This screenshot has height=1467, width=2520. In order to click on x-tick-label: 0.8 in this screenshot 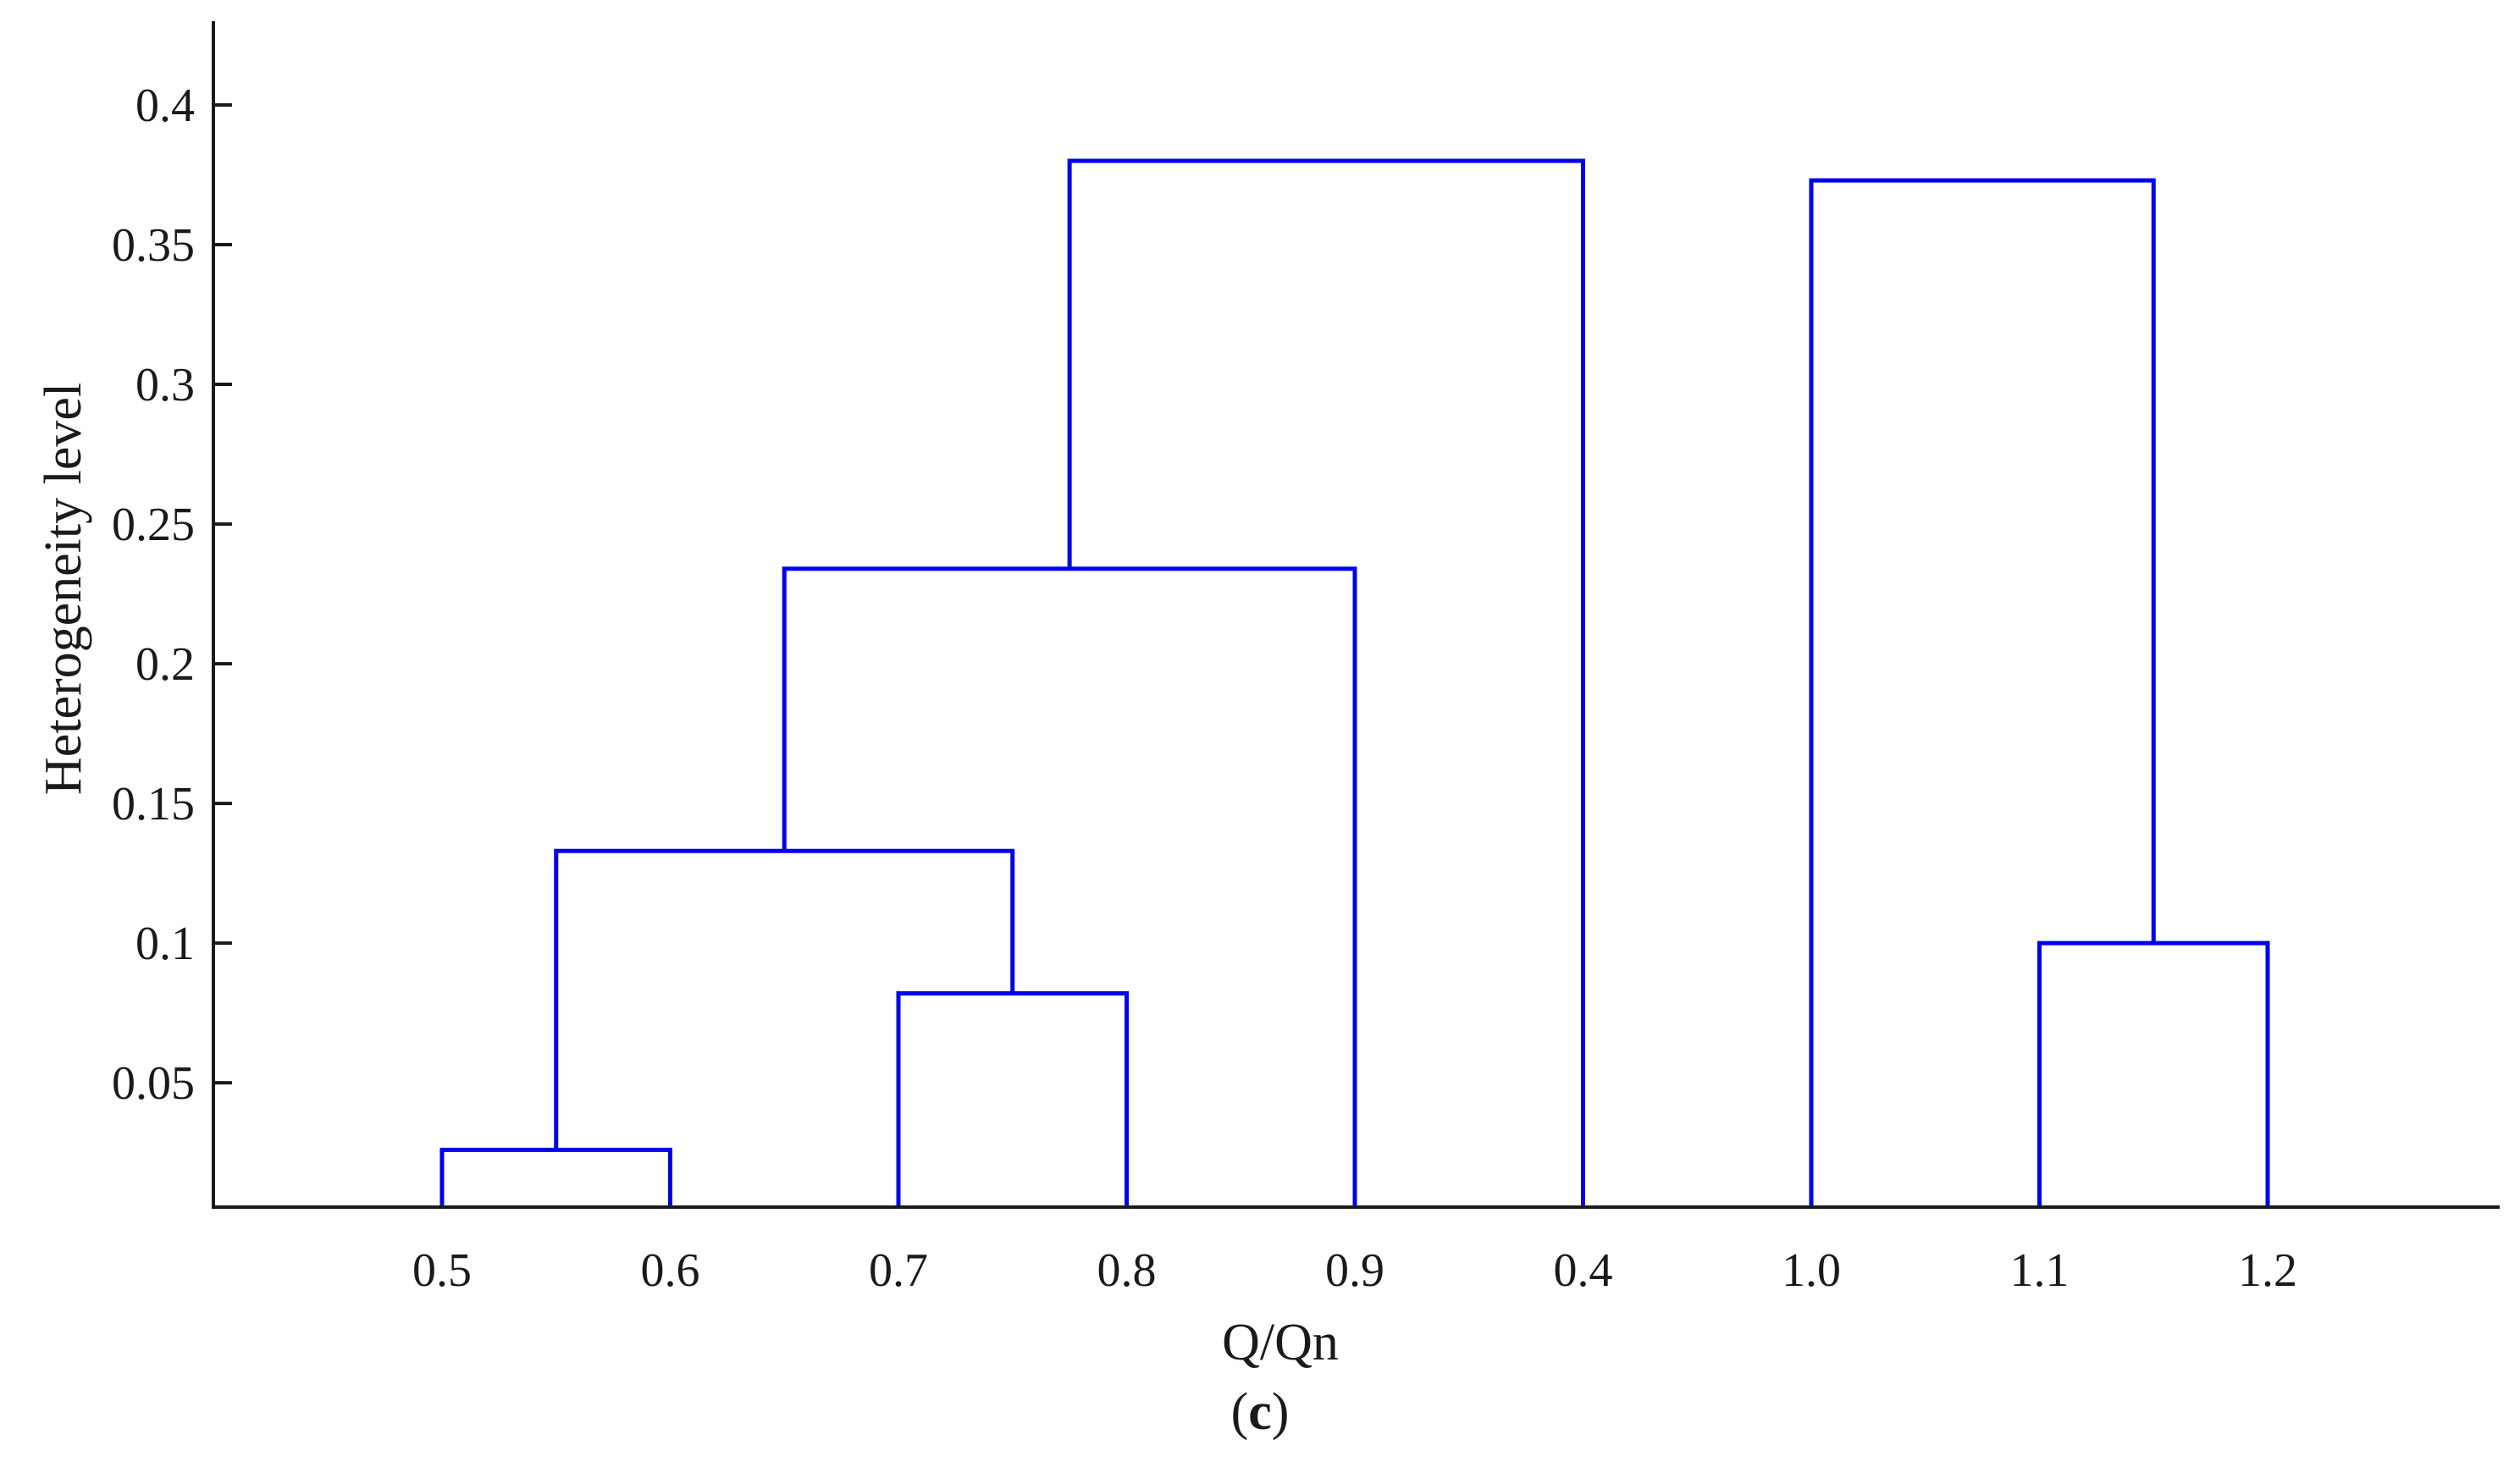, I will do `click(1127, 1270)`.